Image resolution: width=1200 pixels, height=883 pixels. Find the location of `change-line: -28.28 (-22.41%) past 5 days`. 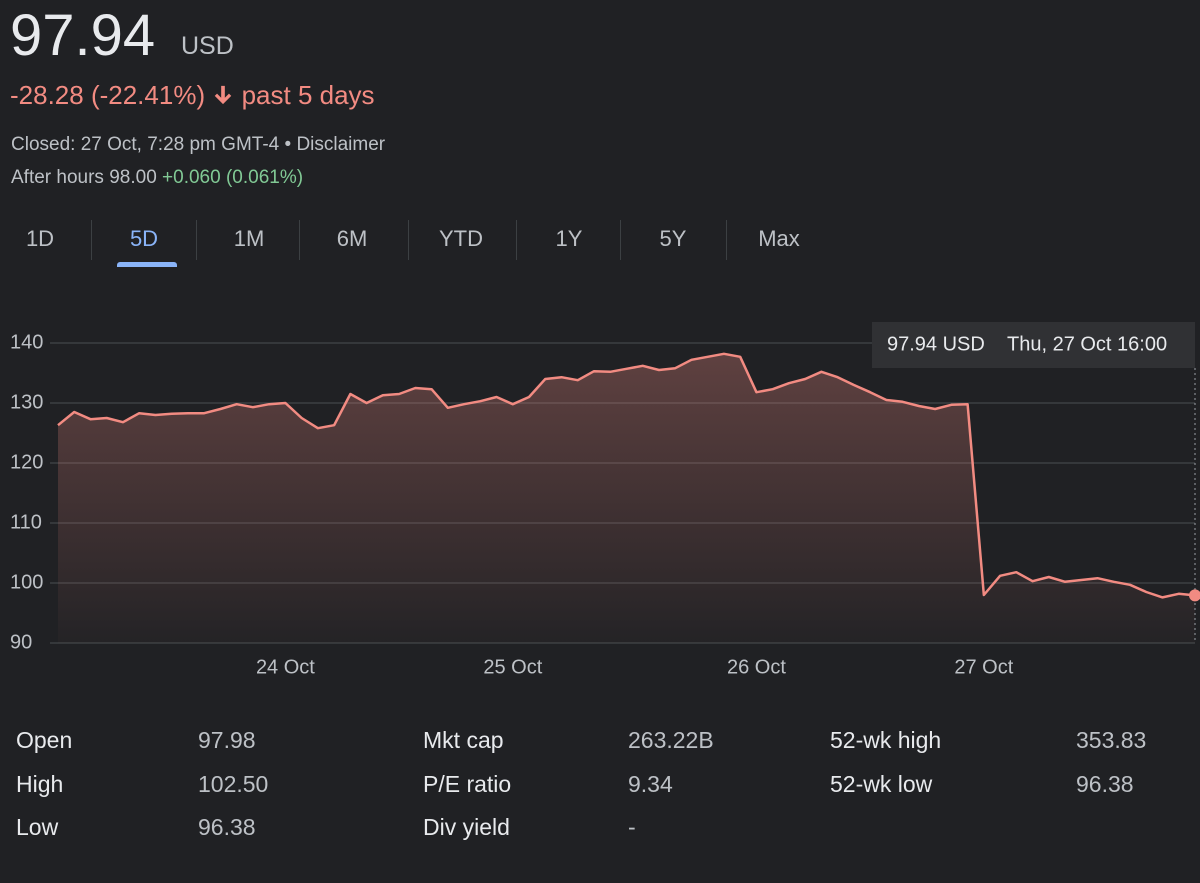

change-line: -28.28 (-22.41%) past 5 days is located at coordinates (192, 95).